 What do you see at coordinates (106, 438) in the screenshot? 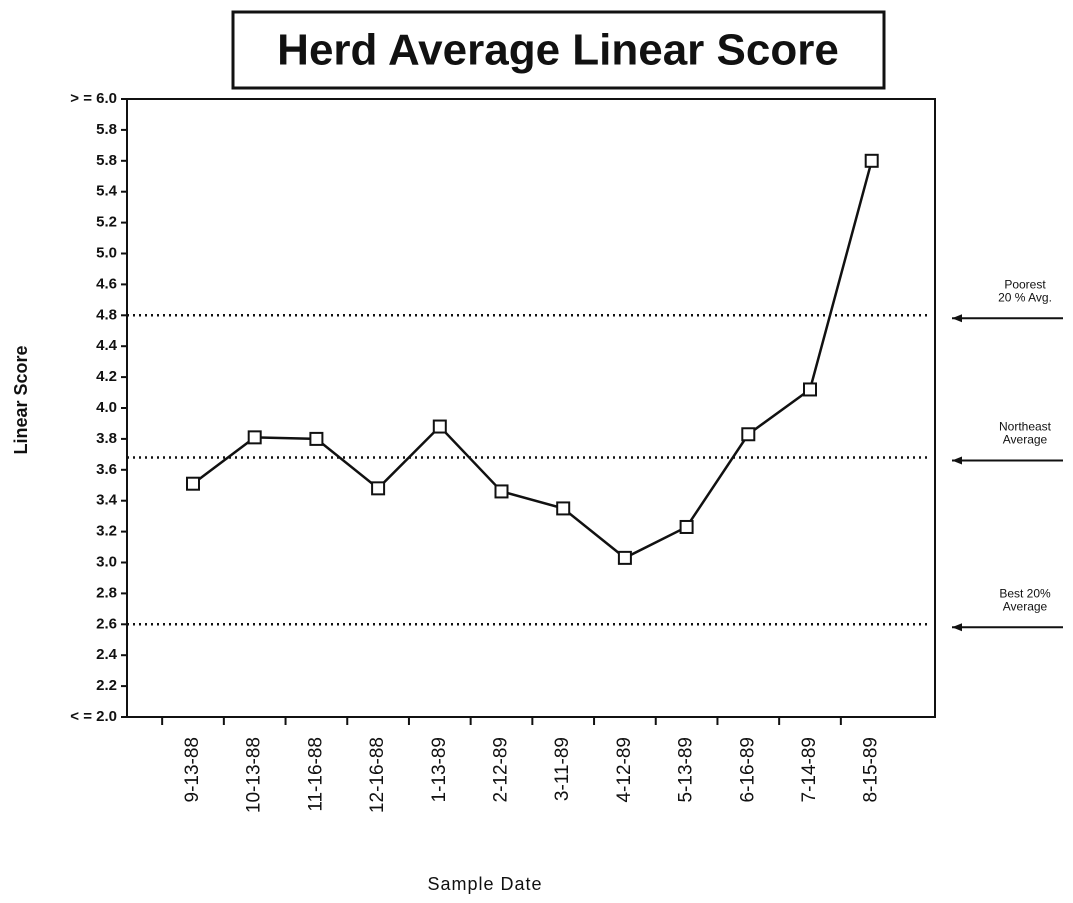
I see `y-tick-label: 3.8` at bounding box center [106, 438].